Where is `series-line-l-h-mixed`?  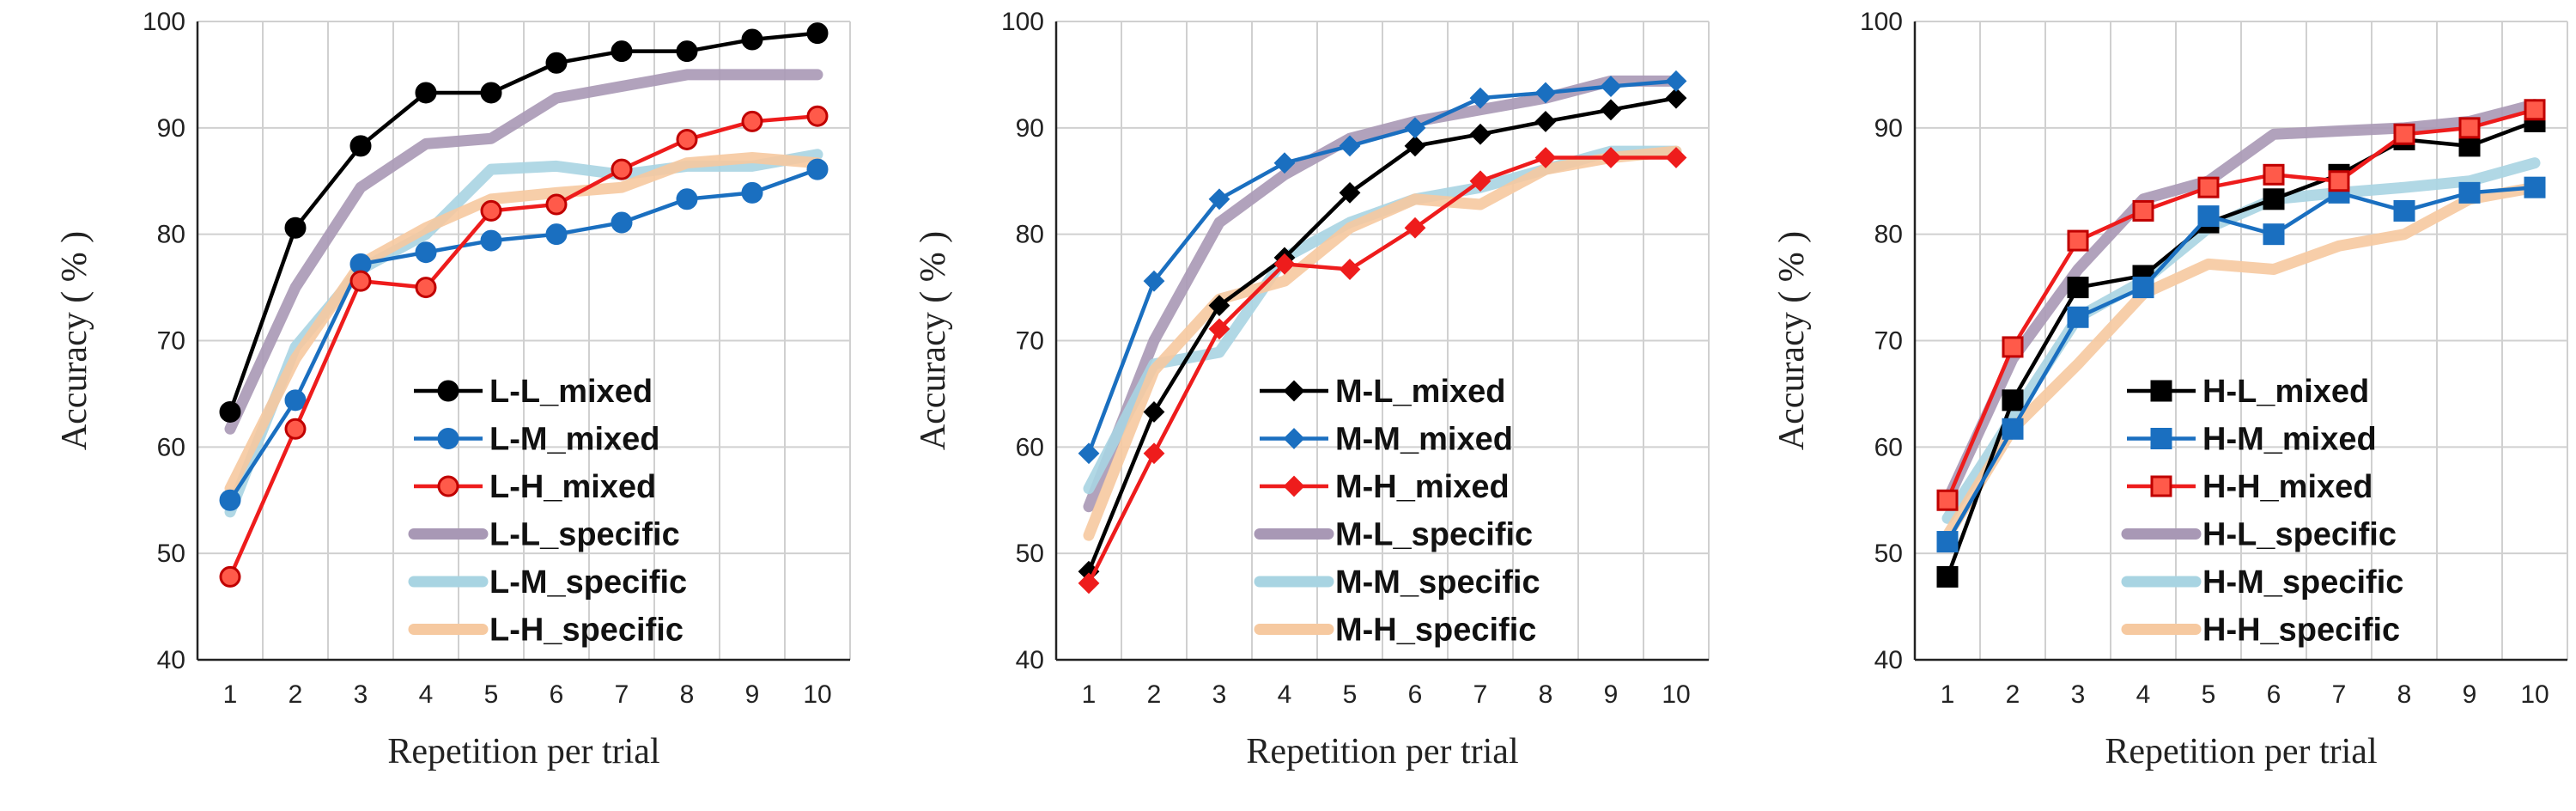
series-line-l-h-mixed is located at coordinates (523, 345).